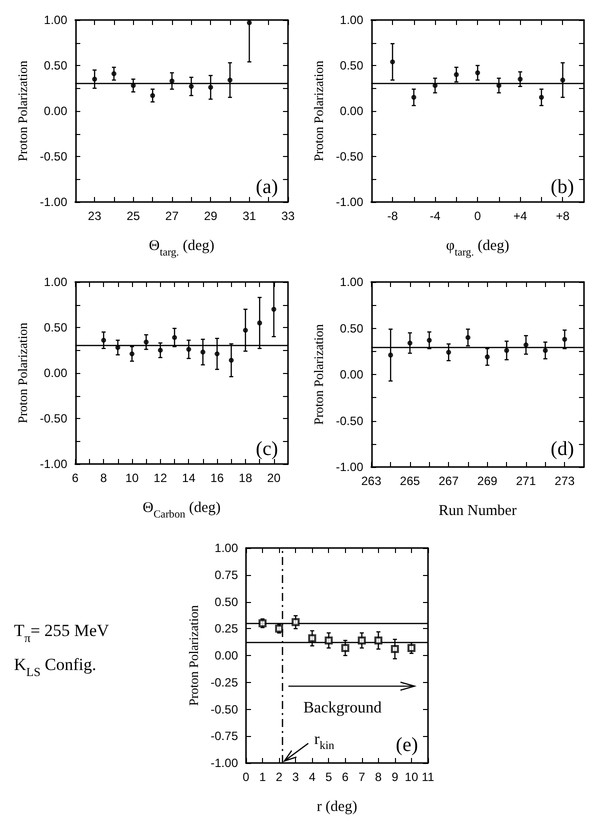  What do you see at coordinates (224, 736) in the screenshot?
I see `y-tick-label: -0.75` at bounding box center [224, 736].